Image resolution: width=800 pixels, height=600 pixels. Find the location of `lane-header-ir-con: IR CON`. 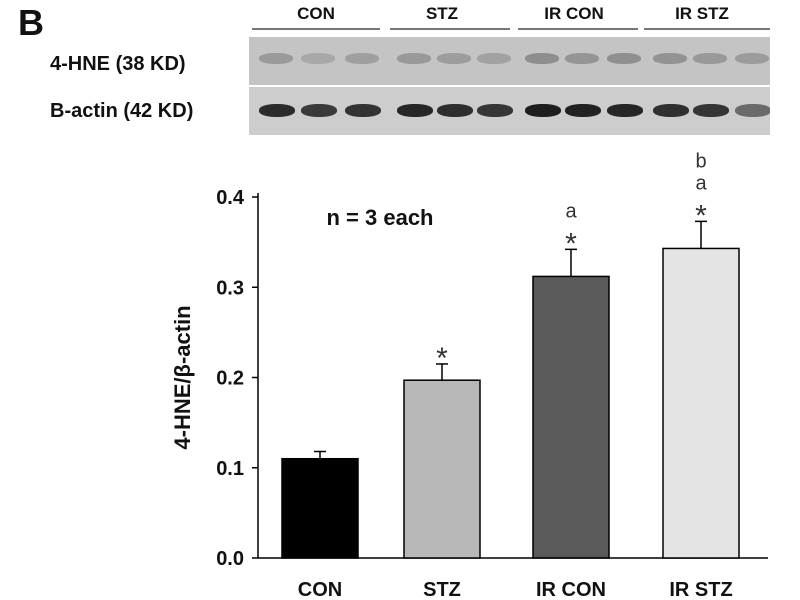

lane-header-ir-con: IR CON is located at coordinates (574, 13).